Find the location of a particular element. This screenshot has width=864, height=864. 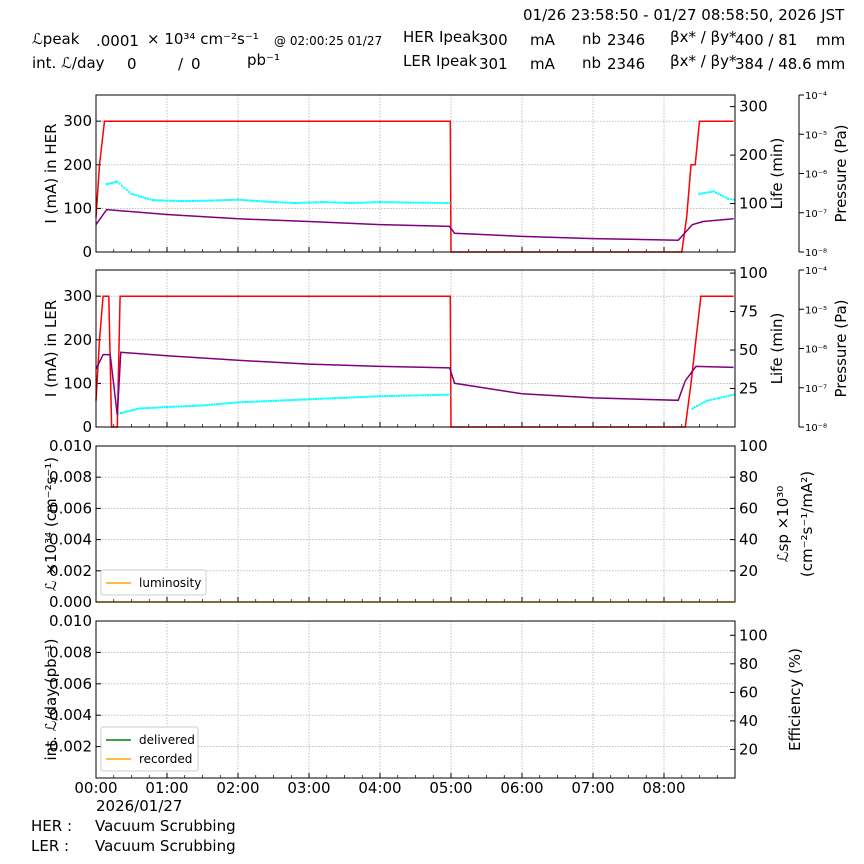

legend-box is located at coordinates (153, 582).